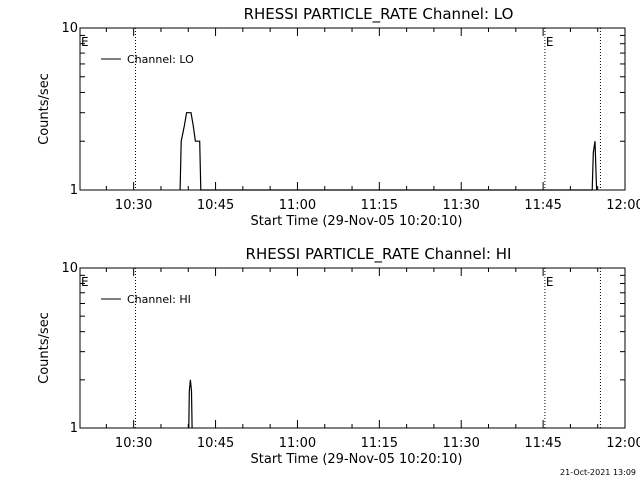 This screenshot has width=640, height=480. What do you see at coordinates (160, 59) in the screenshot?
I see `legend-label: Channel: LO` at bounding box center [160, 59].